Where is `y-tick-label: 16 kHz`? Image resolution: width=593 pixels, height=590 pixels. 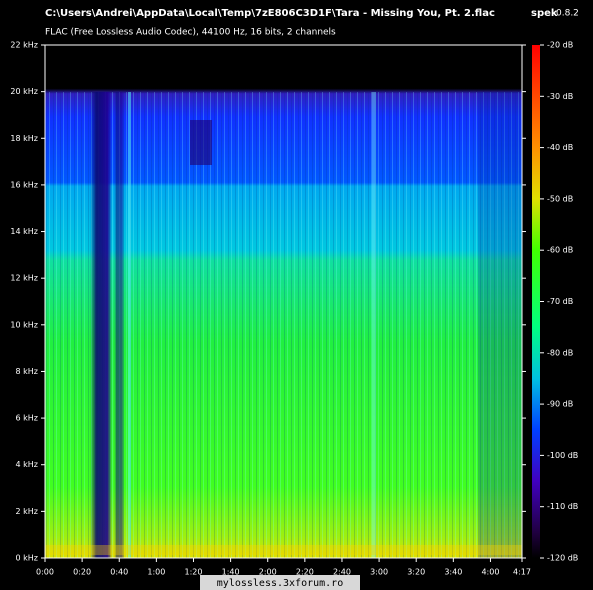 y-tick-label: 16 kHz is located at coordinates (24, 184).